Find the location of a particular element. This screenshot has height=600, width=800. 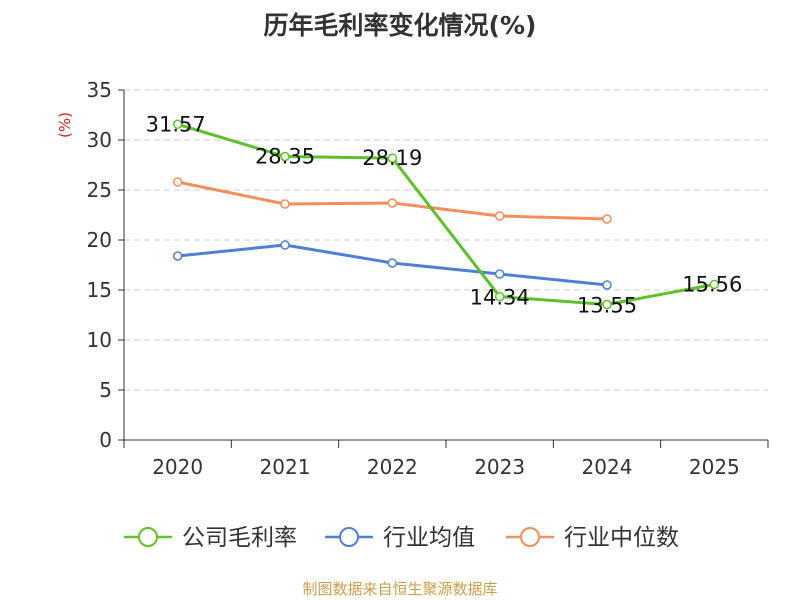

y-tick-label: 0 is located at coordinates (105, 440).